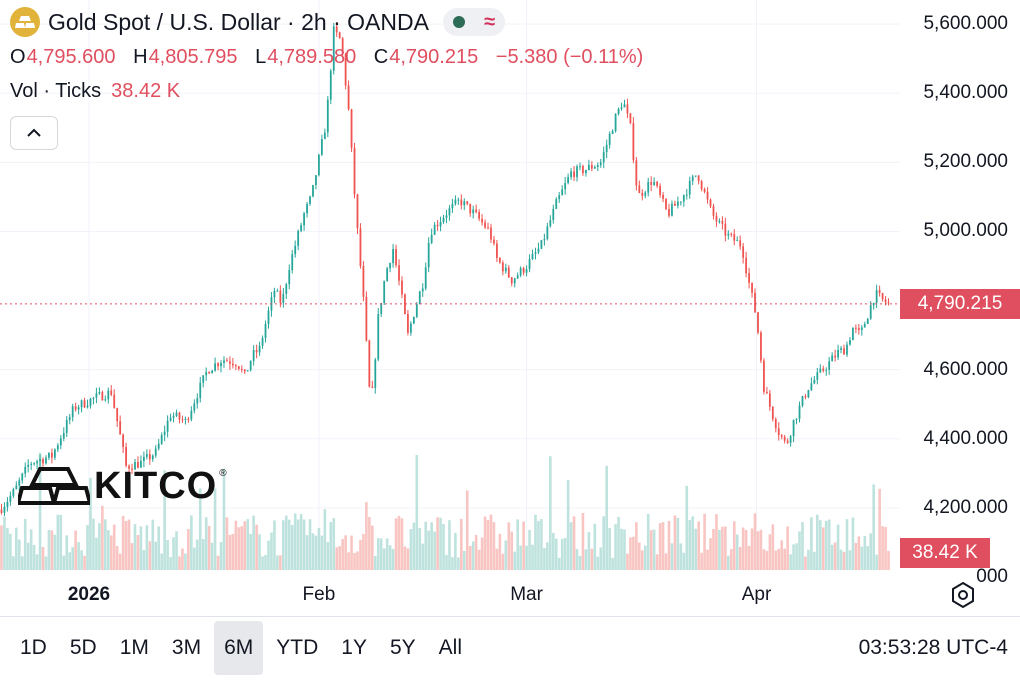 This screenshot has width=1020, height=680. Describe the element at coordinates (239, 648) in the screenshot. I see `range-button-6m: 6M` at that location.